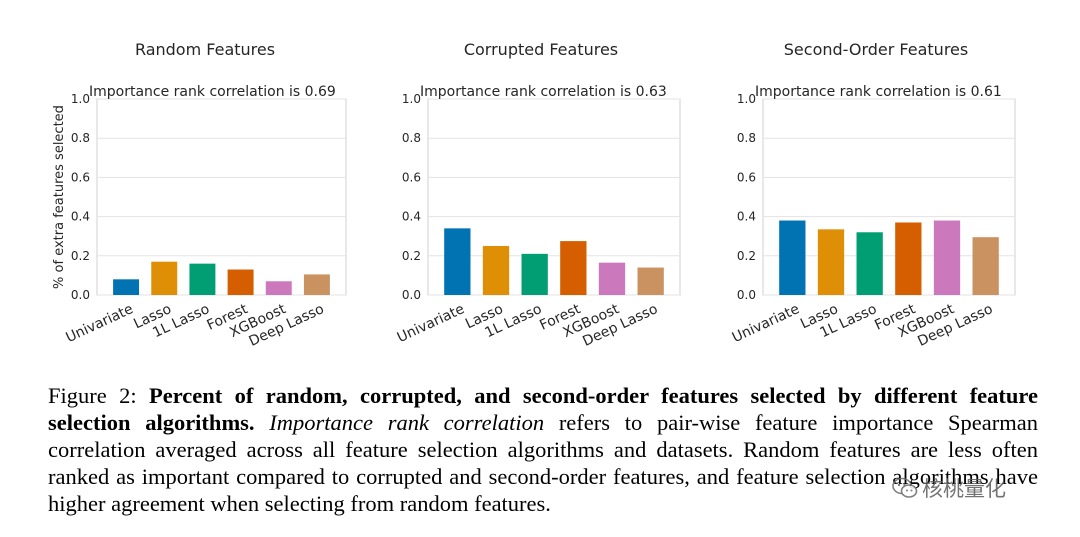 This screenshot has height=537, width=1080. I want to click on rank-correlation-annotation: Importance rank correlation is 0.69, so click(212, 92).